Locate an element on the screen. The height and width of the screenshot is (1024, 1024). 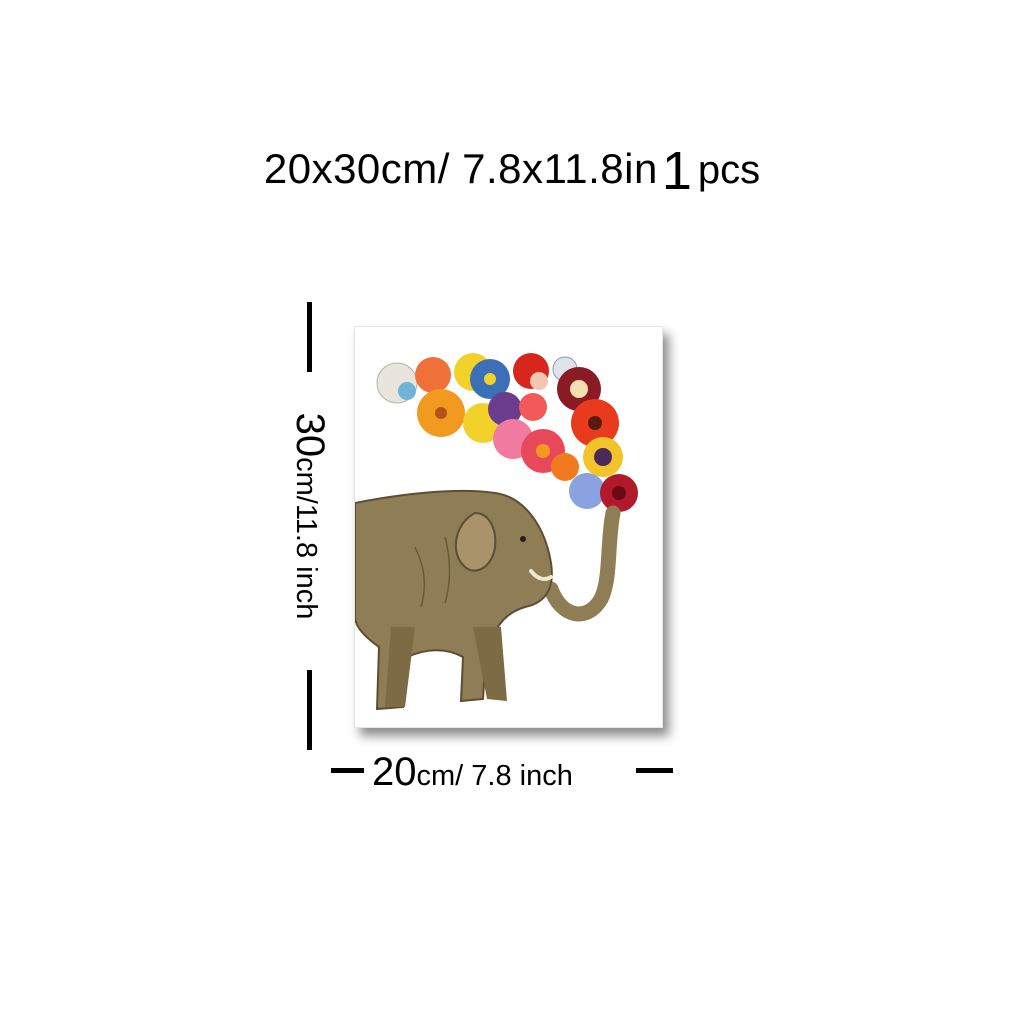
poster-preview is located at coordinates (508, 527).